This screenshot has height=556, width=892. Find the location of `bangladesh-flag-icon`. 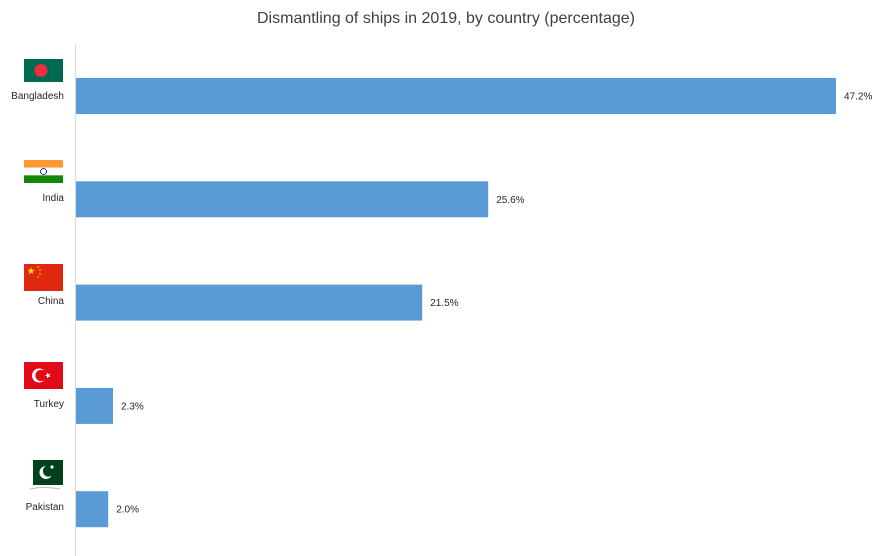

bangladesh-flag-icon is located at coordinates (43, 70).